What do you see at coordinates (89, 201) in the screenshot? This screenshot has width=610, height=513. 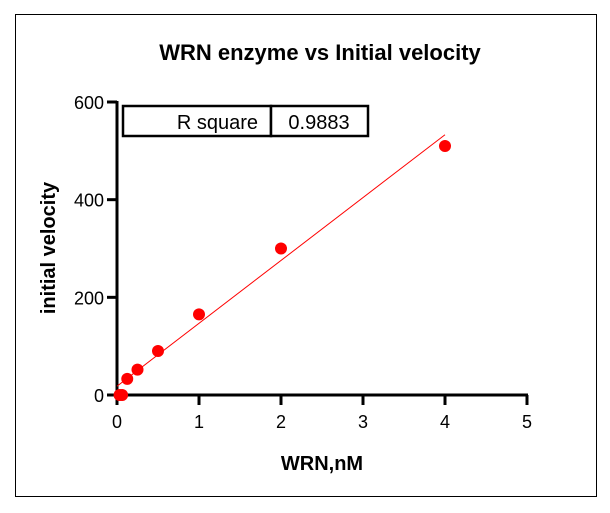 I see `y-tick-label: 400` at bounding box center [89, 201].